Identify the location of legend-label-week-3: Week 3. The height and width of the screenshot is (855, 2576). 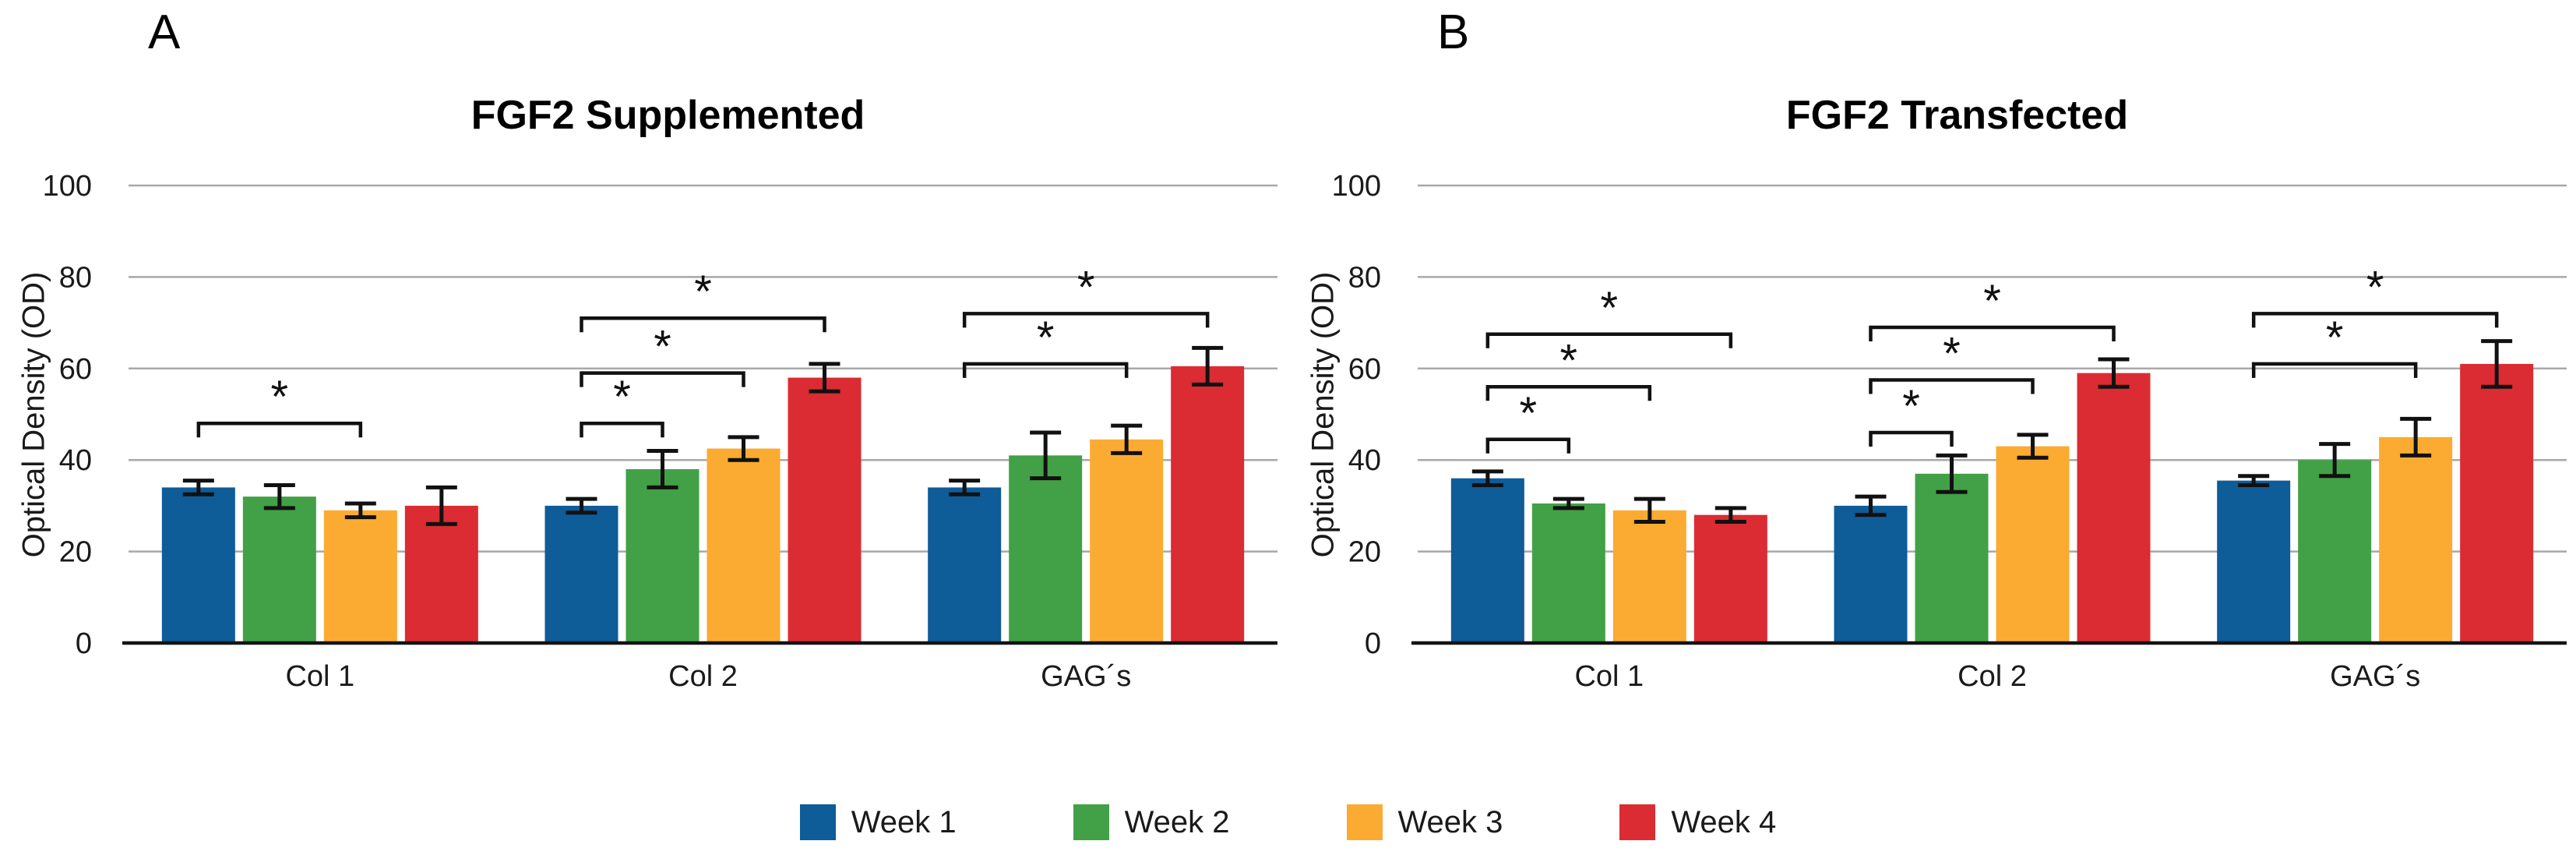
(1450, 821).